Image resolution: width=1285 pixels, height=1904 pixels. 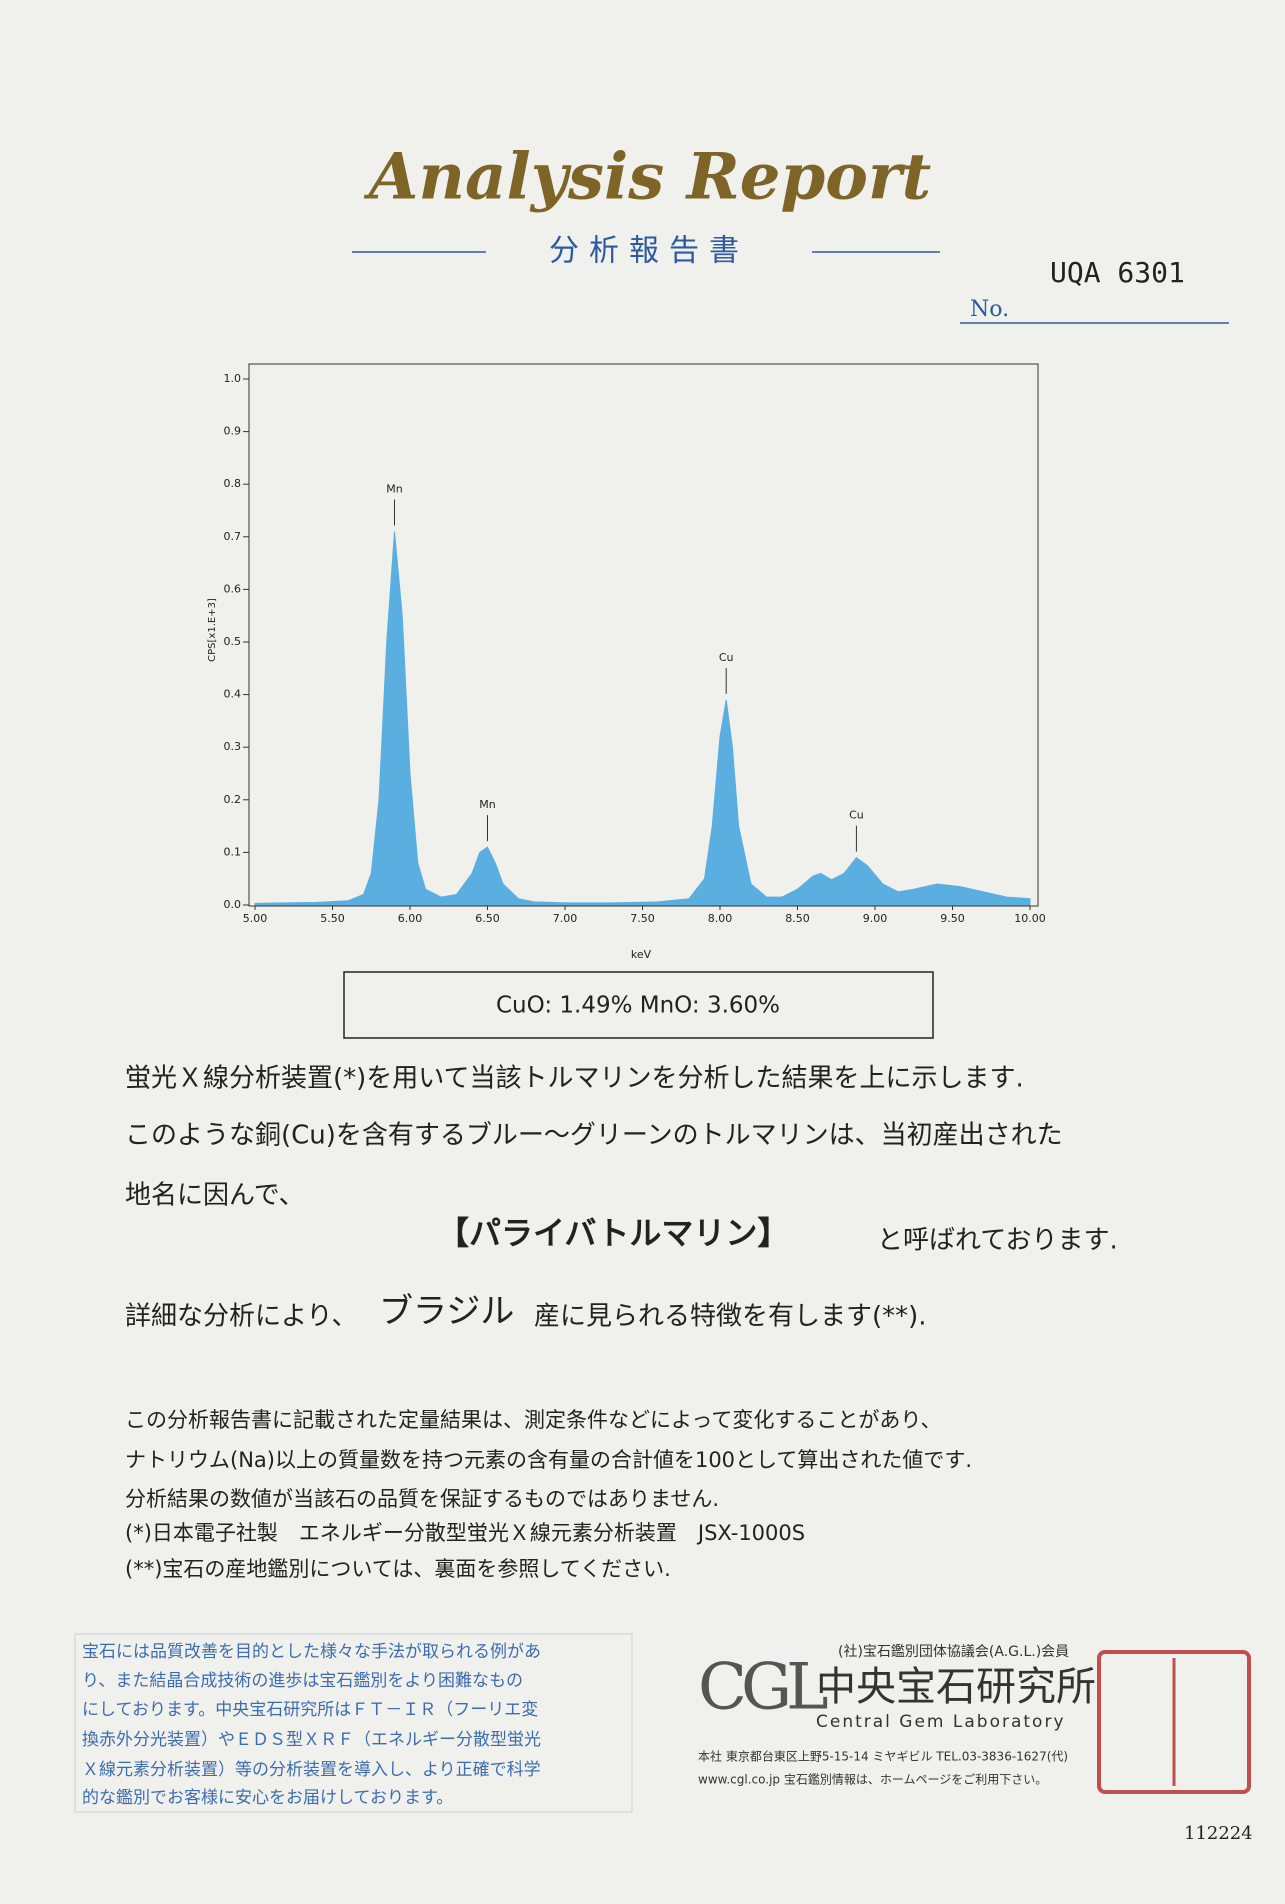 What do you see at coordinates (613, 1233) in the screenshot?
I see `stone-name: 【パライバトルマリン】` at bounding box center [613, 1233].